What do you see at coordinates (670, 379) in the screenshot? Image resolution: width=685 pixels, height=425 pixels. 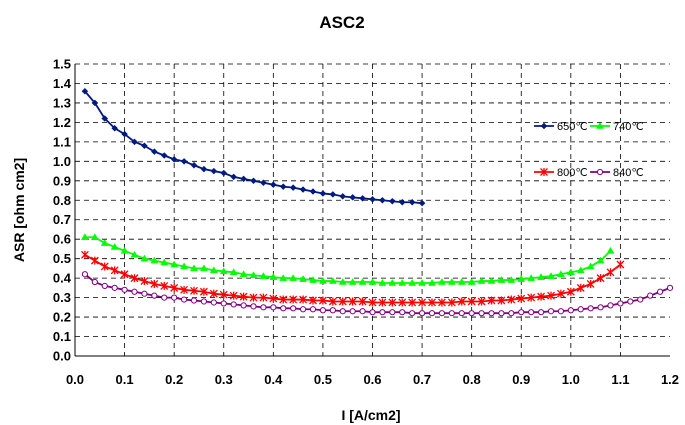 I see `x-tick-label: 1.2` at bounding box center [670, 379].